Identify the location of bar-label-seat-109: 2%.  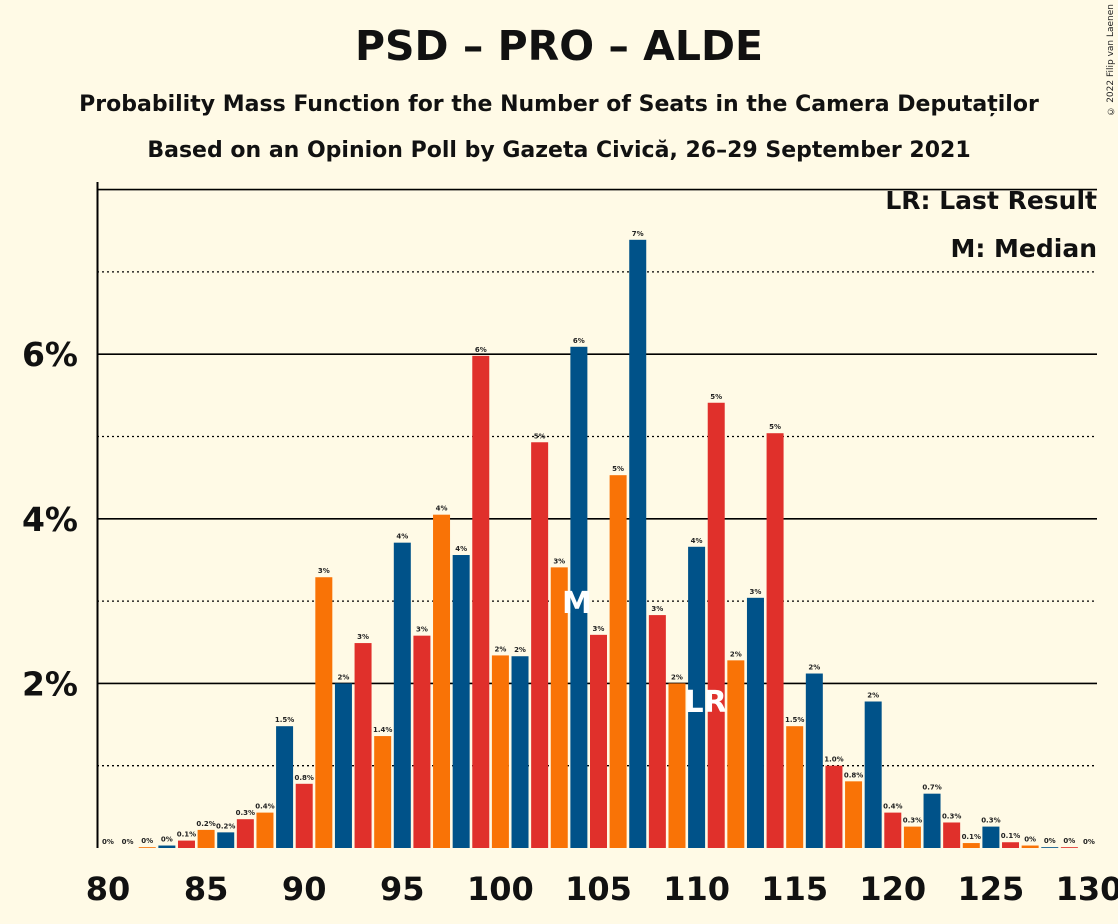
(677, 677).